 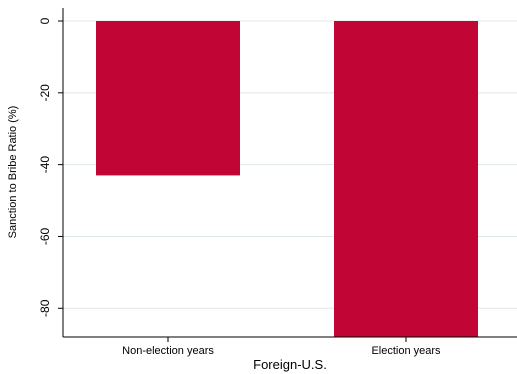 I want to click on y-ticks: 0 -20 -40 -60 -80, so click(x=50, y=167).